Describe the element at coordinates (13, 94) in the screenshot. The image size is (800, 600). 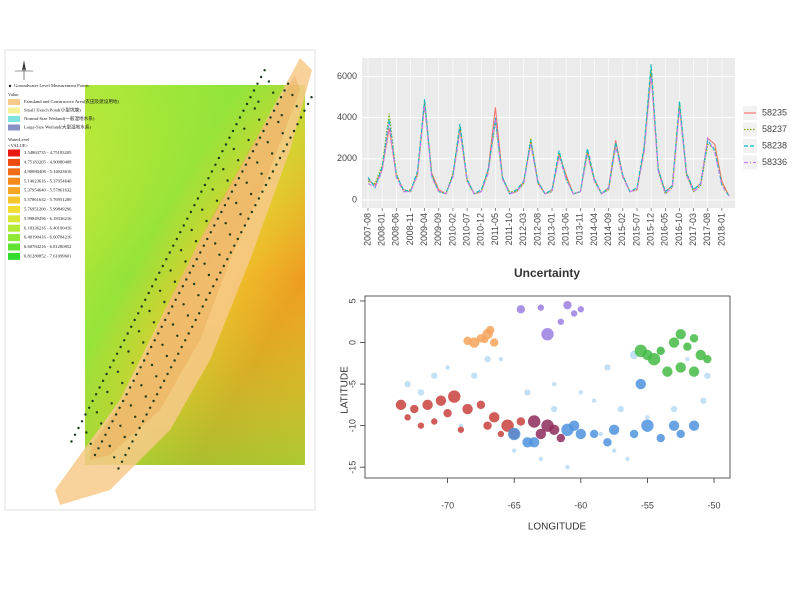
I see `classes-title: Value` at that location.